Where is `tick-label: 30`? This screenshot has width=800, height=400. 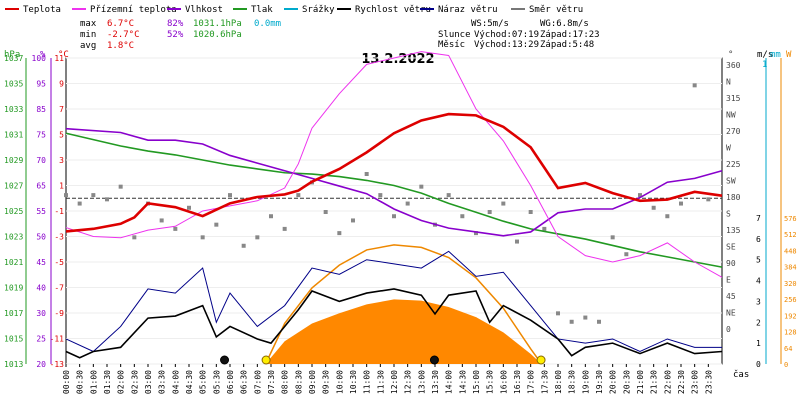
tick-label: 30 is located at coordinates (41, 313).